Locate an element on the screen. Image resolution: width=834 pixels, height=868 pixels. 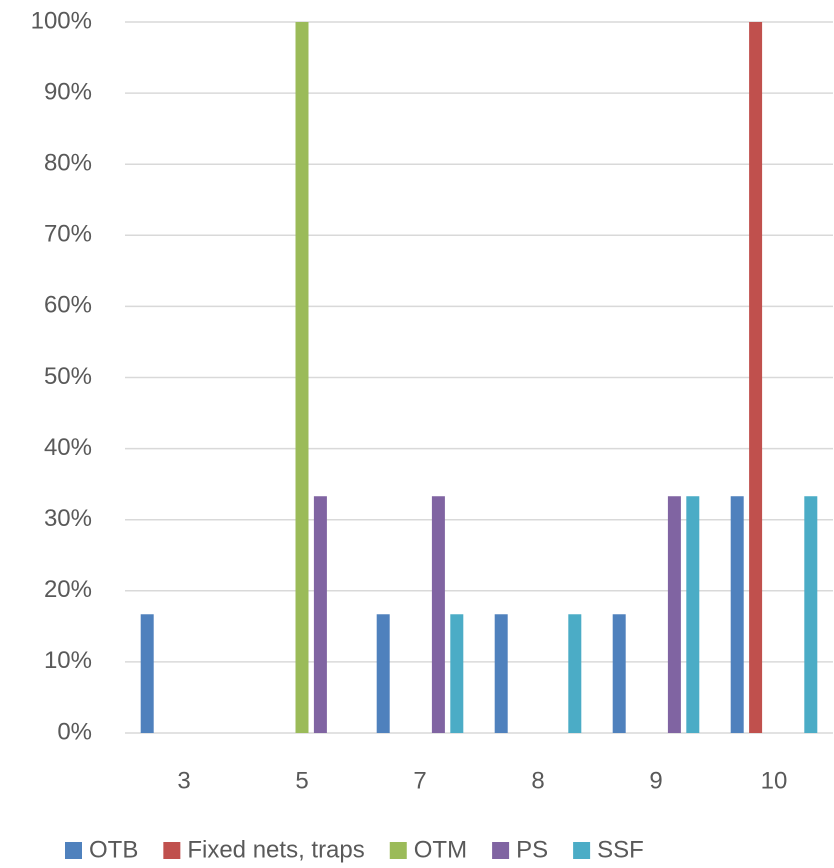
y-tick-label: 0% is located at coordinates (74, 731).